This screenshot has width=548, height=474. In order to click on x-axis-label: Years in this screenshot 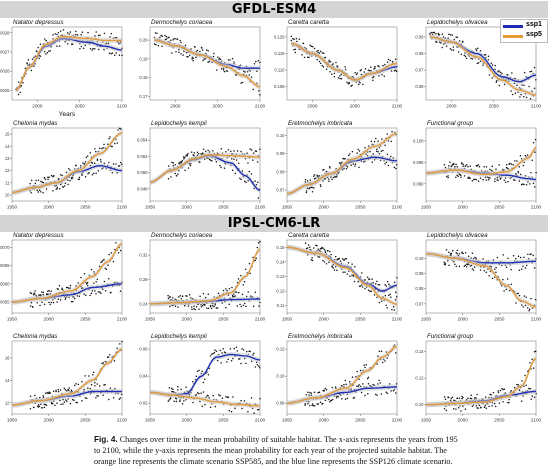, I will do `click(67, 114)`.